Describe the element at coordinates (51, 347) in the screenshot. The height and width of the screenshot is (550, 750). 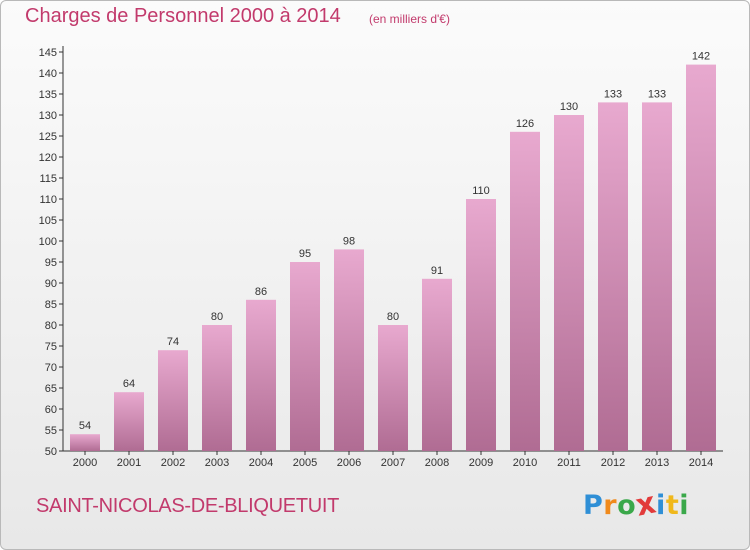
I see `y-tick-label: 75` at that location.